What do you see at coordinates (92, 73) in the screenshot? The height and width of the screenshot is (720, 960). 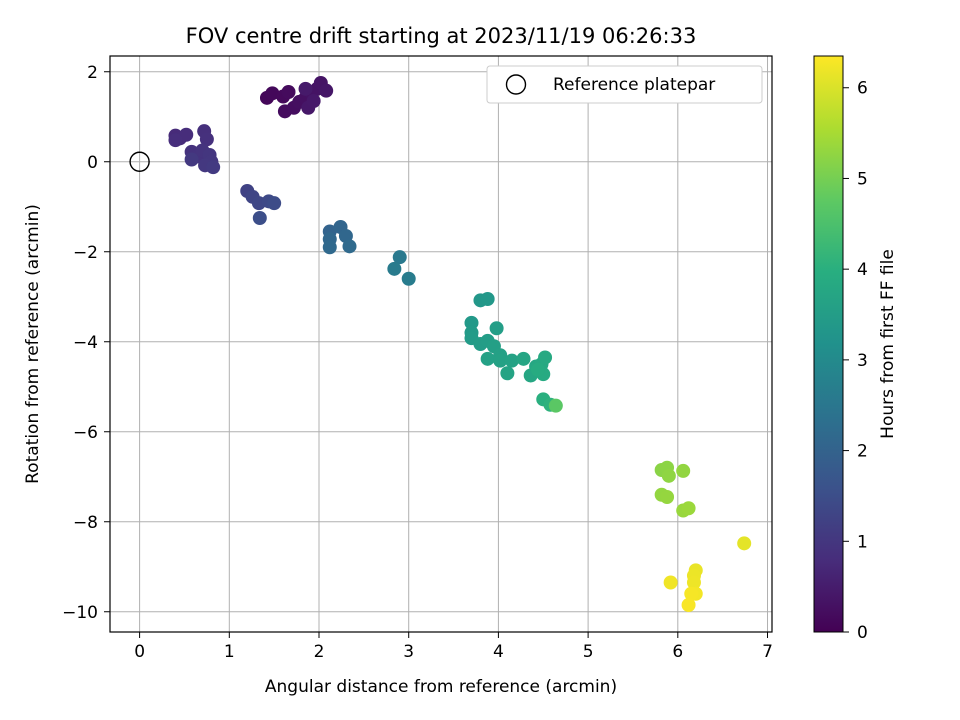 I see `y-tick-label: 2` at bounding box center [92, 73].